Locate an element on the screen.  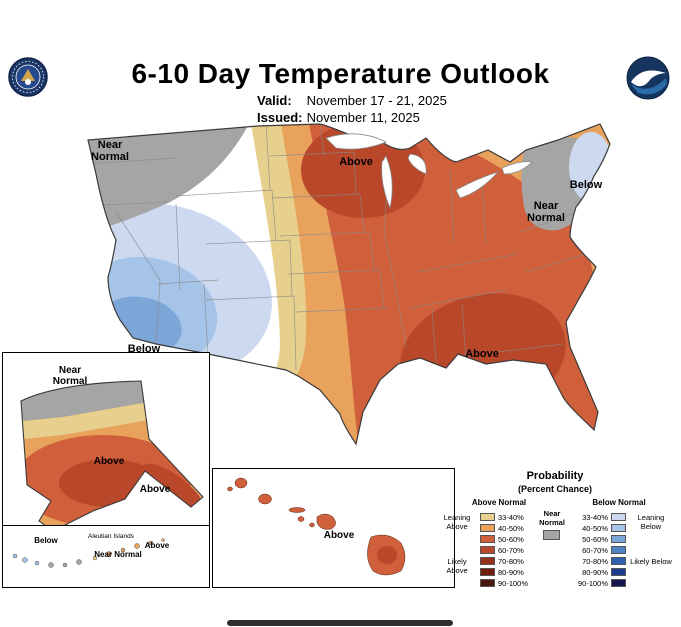
noaa-logo-icon is located at coordinates (648, 78).